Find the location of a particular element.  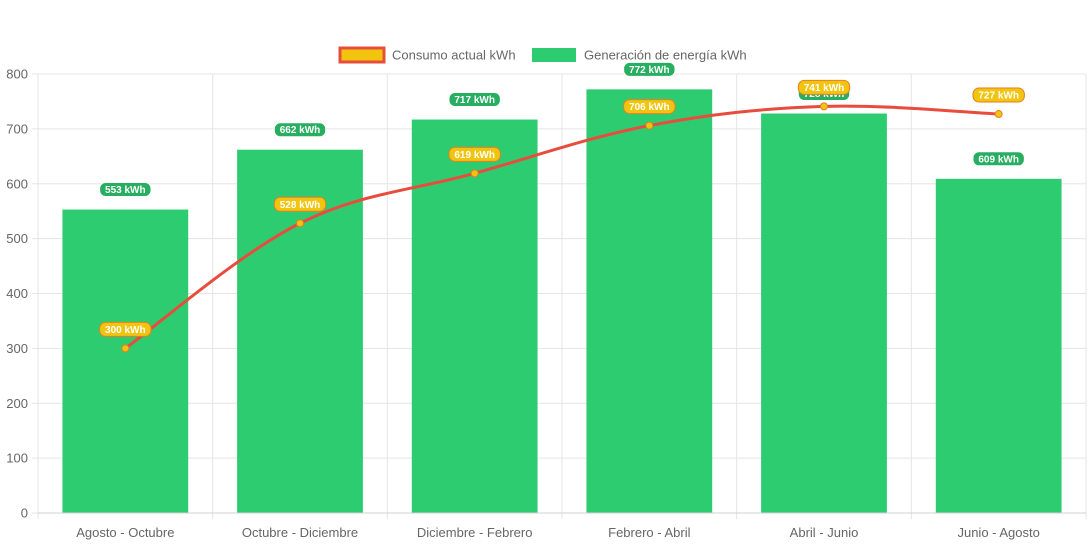

line-data-label: 528 kWh is located at coordinates (300, 205).